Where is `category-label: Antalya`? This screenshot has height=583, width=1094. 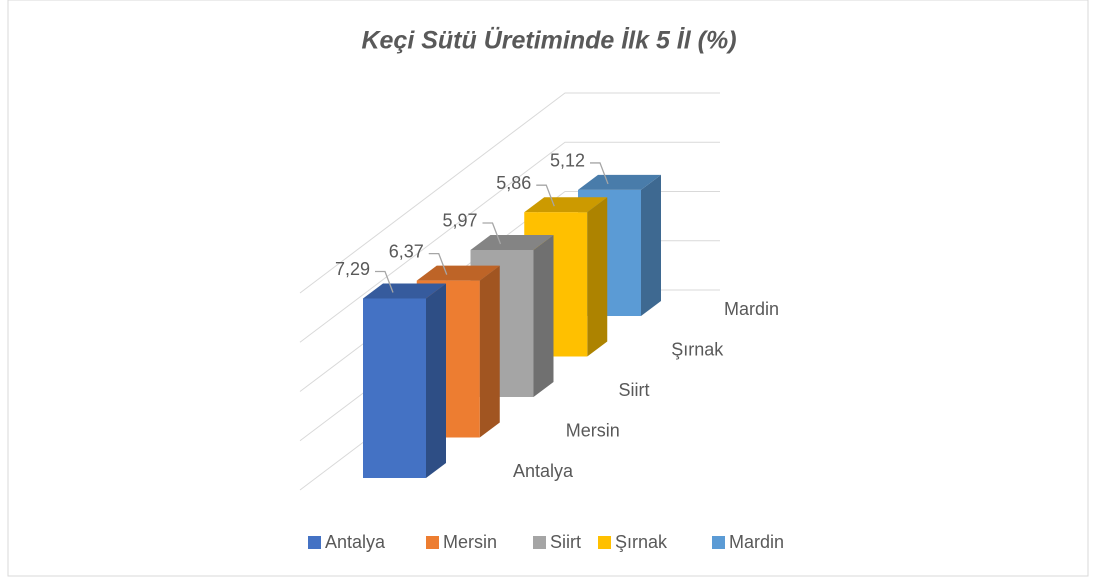 category-label: Antalya is located at coordinates (543, 471).